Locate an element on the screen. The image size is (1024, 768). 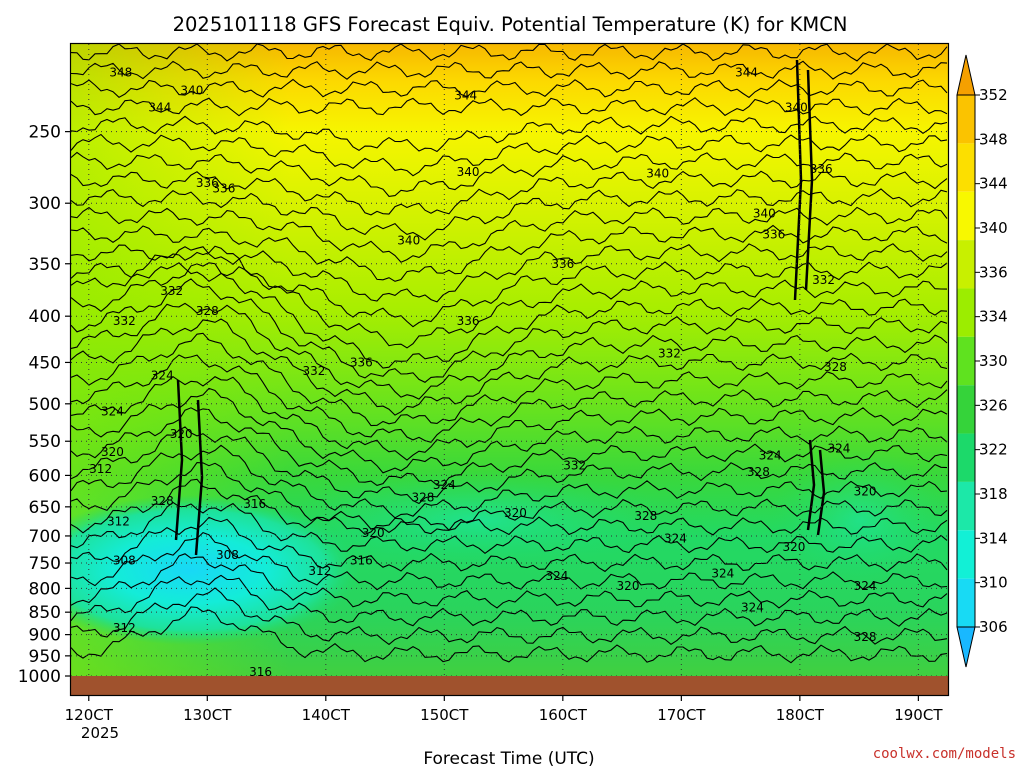
colorbar-top-arrow is located at coordinates (966, 75).